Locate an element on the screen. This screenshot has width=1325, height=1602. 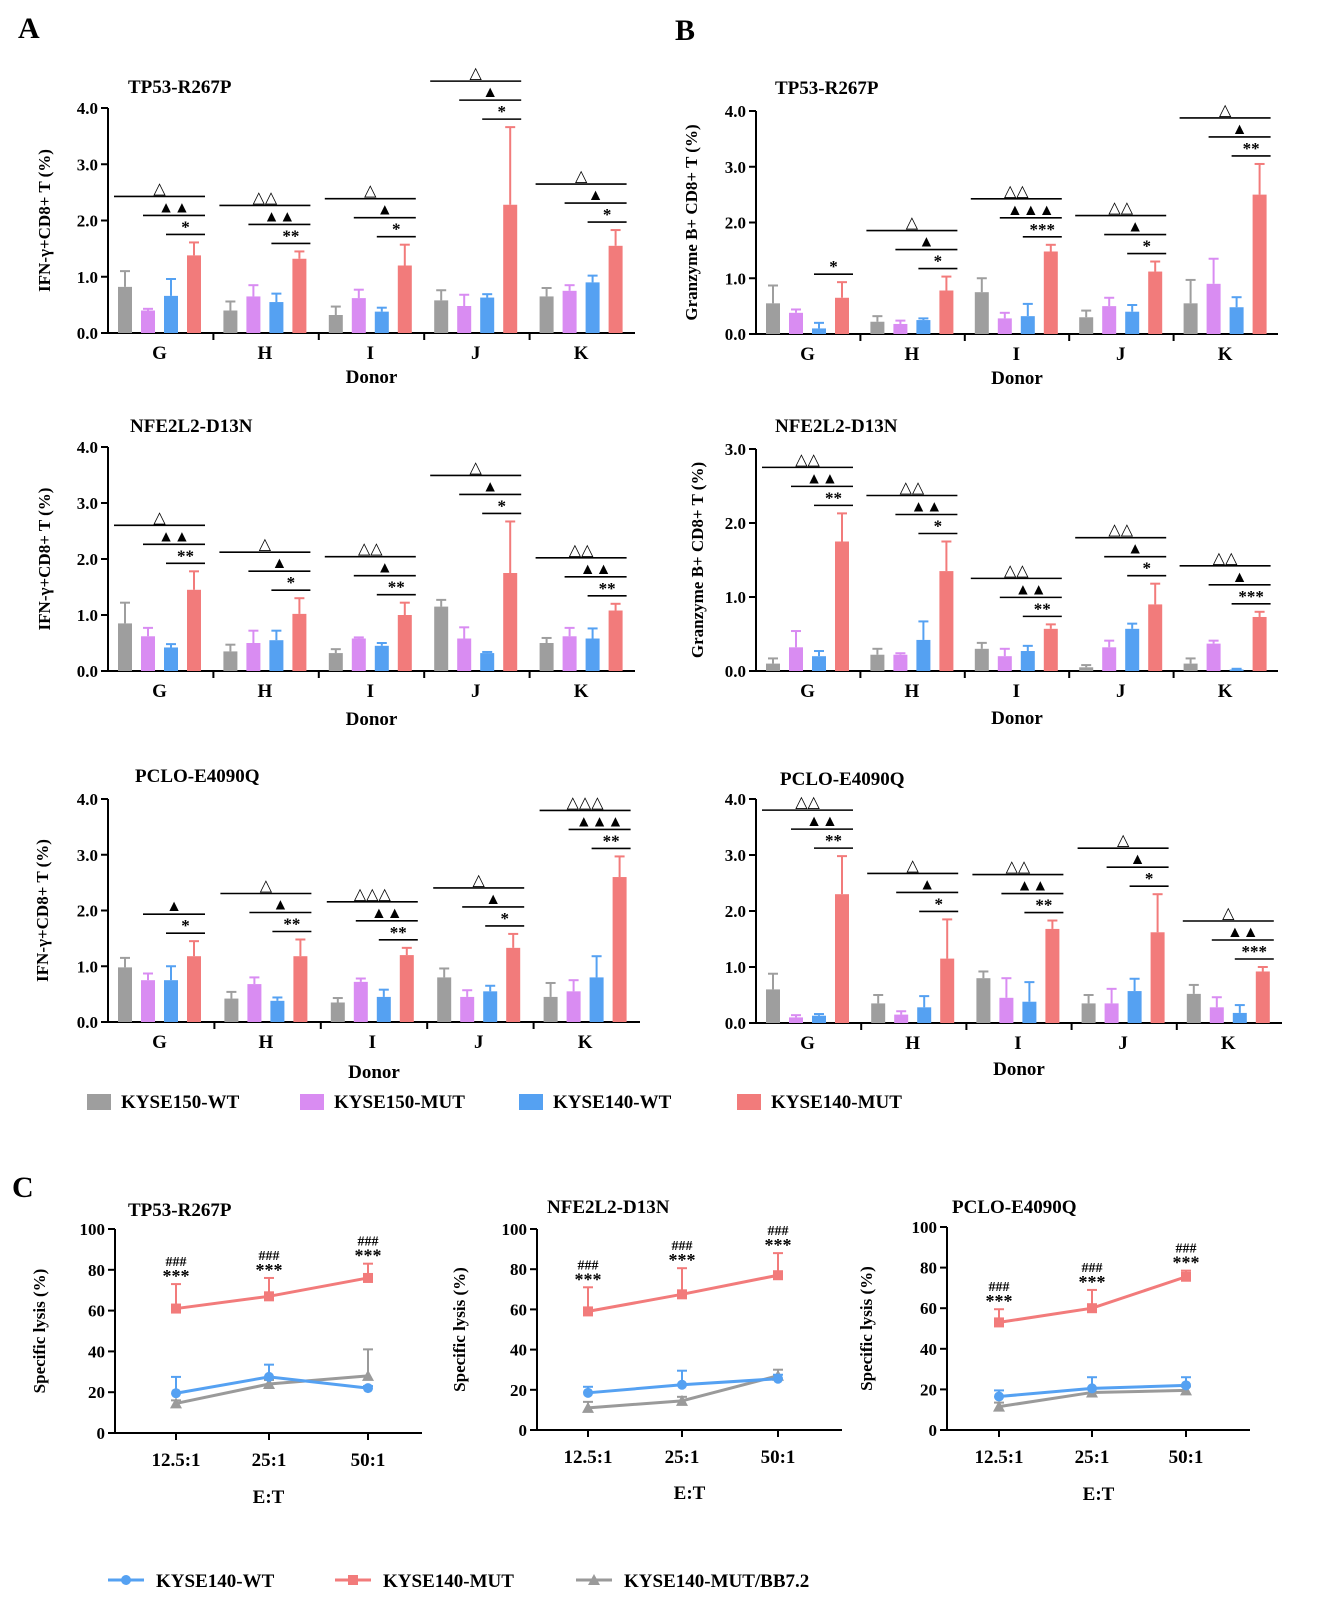
y-axis-label: Granzyme B+ CD8+ T (%) is located at coordinates (697, 560).